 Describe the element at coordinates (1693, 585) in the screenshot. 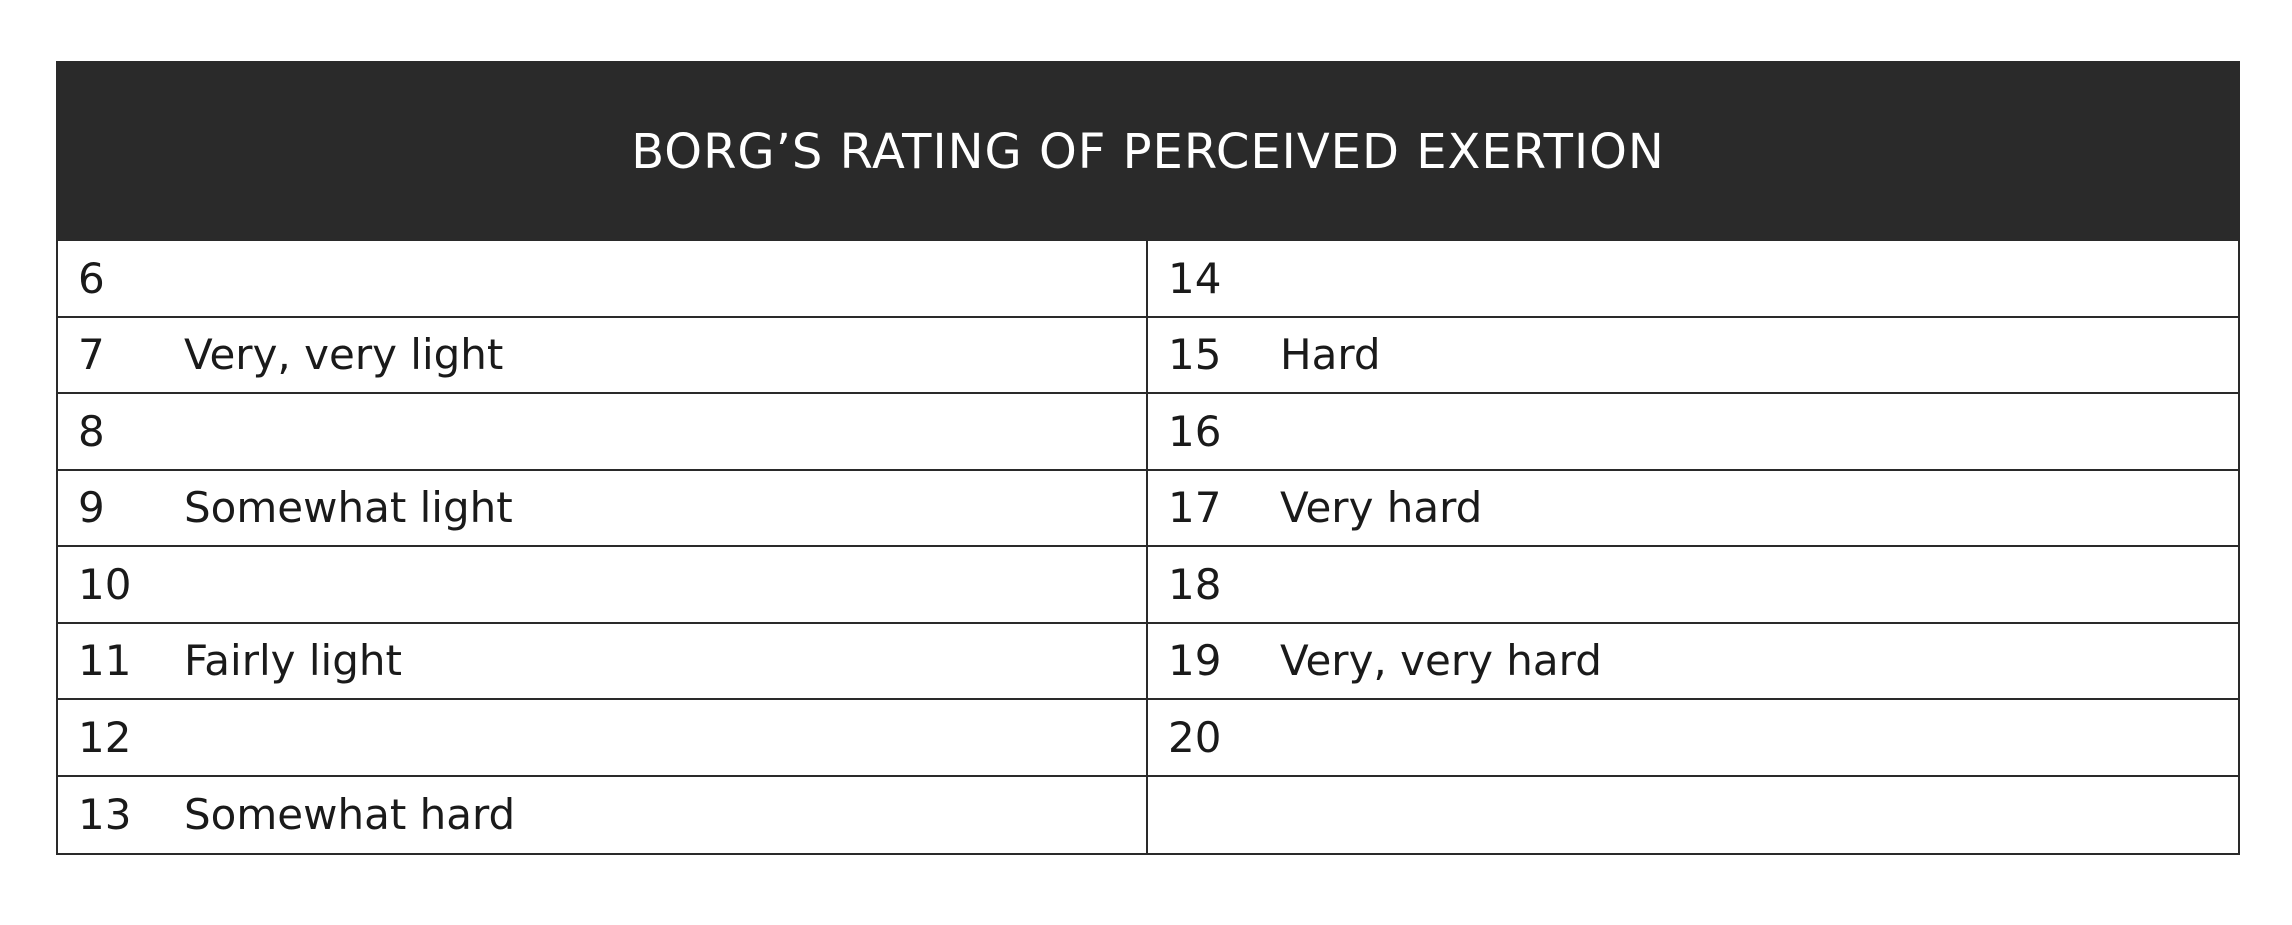

I see `table-row: 18` at that location.